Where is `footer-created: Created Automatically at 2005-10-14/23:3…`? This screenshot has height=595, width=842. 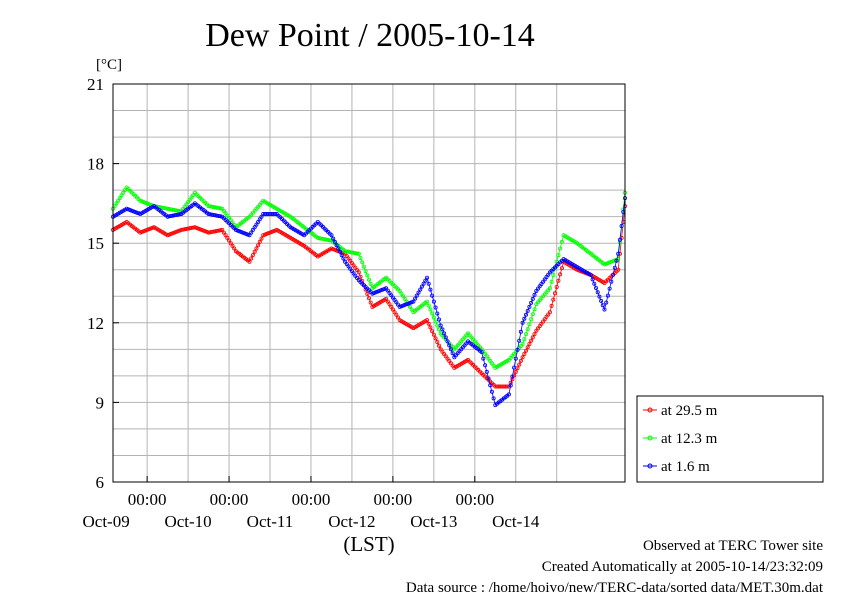 footer-created: Created Automatically at 2005-10-14/23:3… is located at coordinates (682, 567).